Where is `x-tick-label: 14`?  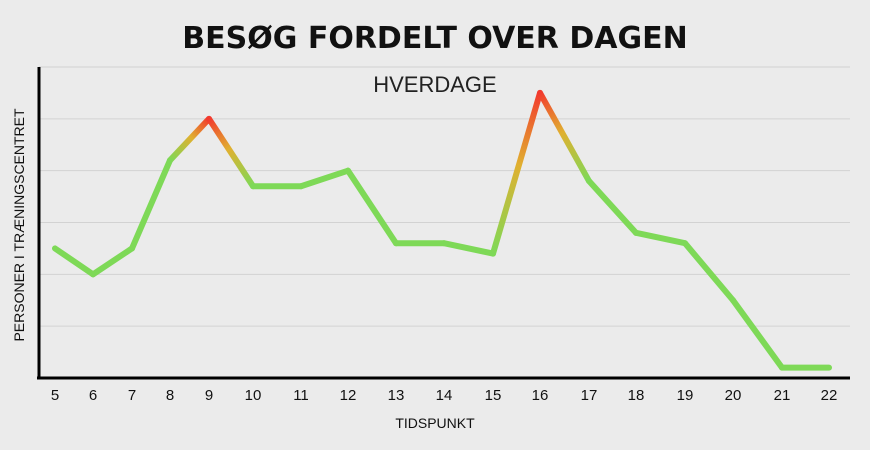
x-tick-label: 14 is located at coordinates (444, 395).